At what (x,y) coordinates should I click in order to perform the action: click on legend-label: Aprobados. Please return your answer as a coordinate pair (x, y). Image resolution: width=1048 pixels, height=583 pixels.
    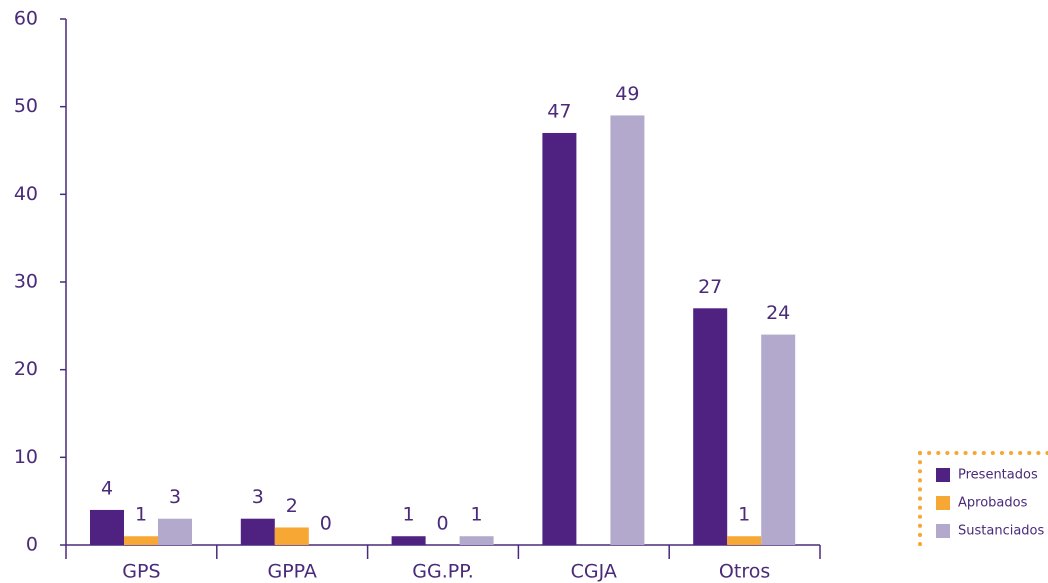
    Looking at the image, I should click on (993, 503).